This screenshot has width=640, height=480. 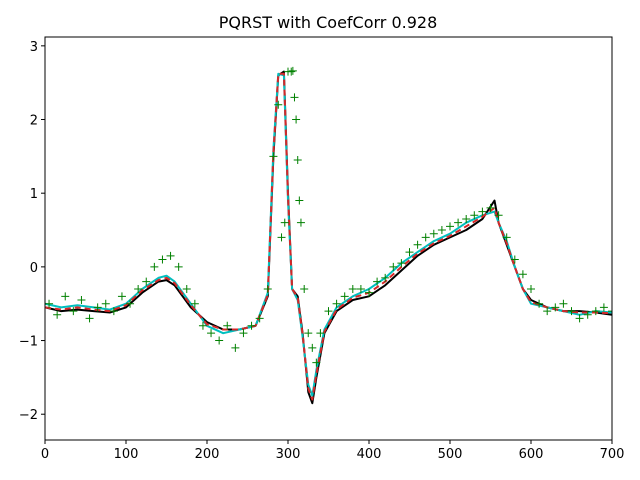 What do you see at coordinates (34, 121) in the screenshot?
I see `y-tick-label: 2` at bounding box center [34, 121].